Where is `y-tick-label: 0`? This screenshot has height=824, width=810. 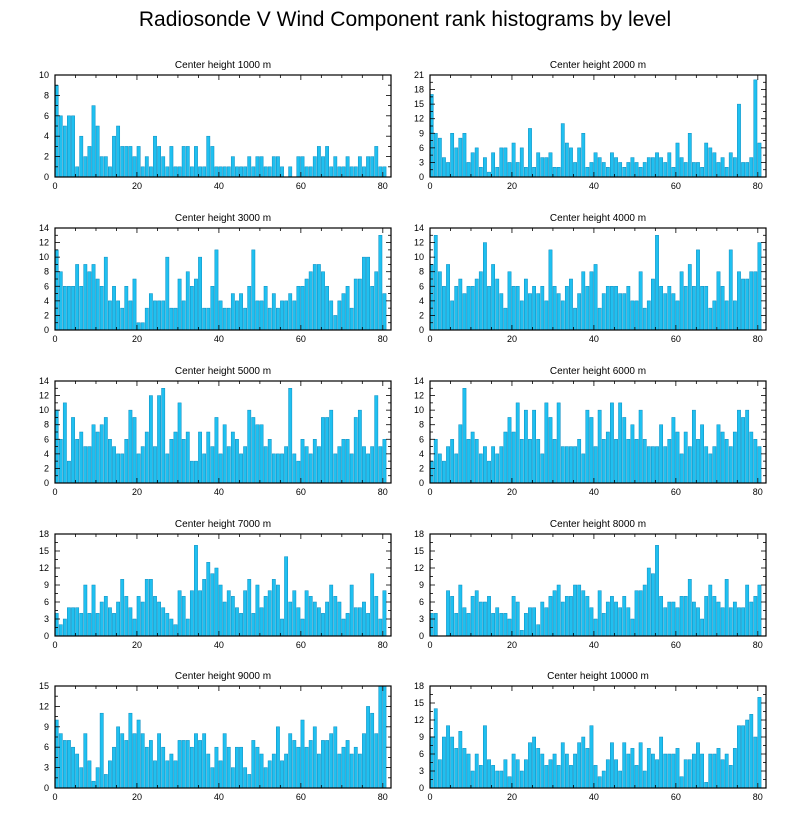 y-tick-label: 0 is located at coordinates (421, 636).